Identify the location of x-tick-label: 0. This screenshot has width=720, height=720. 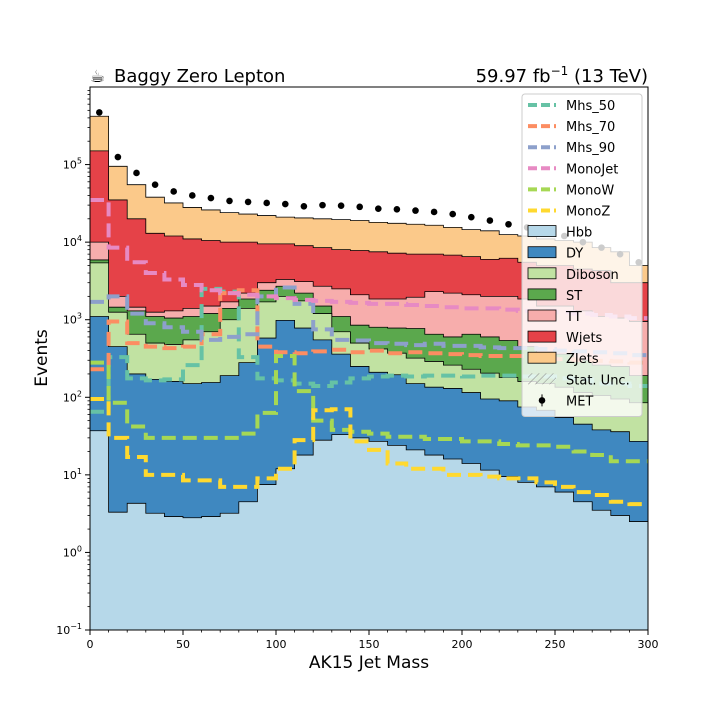
(90, 644).